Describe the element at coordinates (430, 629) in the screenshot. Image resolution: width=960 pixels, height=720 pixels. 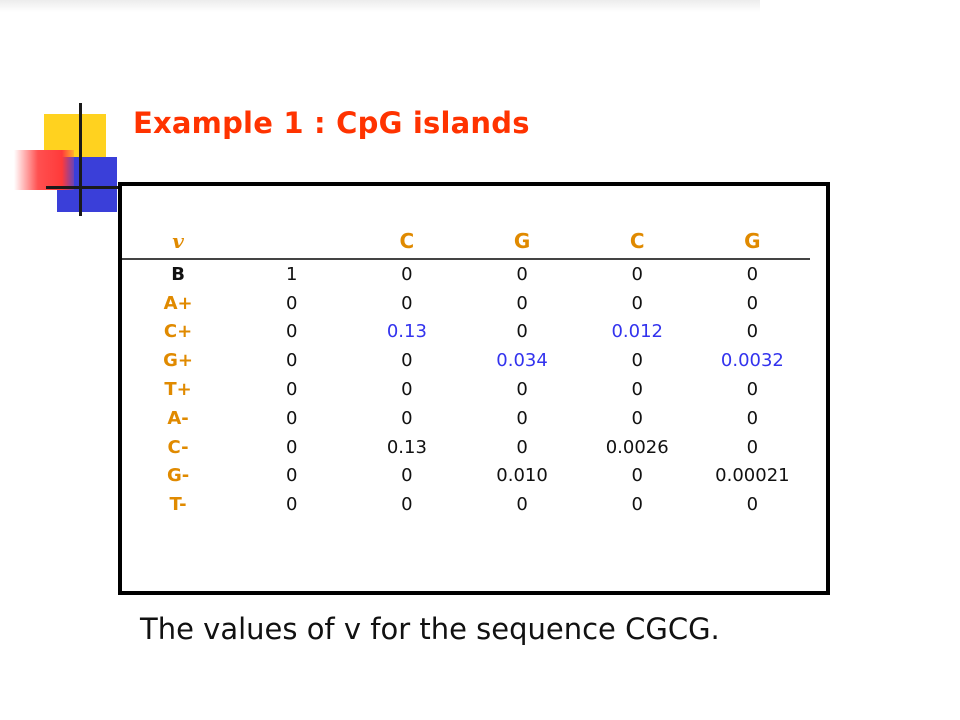
I see `slide-caption: The values of v for the sequence CGCG.` at that location.